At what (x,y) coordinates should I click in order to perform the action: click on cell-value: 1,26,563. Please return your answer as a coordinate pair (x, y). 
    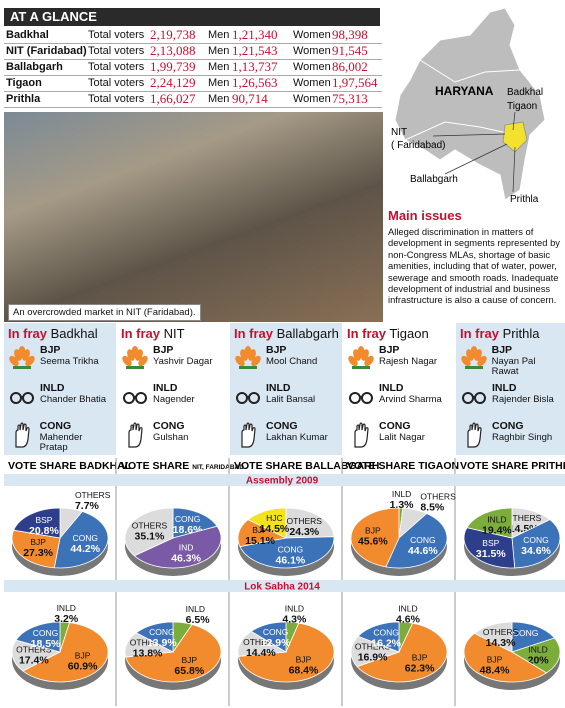
    Looking at the image, I should click on (255, 82).